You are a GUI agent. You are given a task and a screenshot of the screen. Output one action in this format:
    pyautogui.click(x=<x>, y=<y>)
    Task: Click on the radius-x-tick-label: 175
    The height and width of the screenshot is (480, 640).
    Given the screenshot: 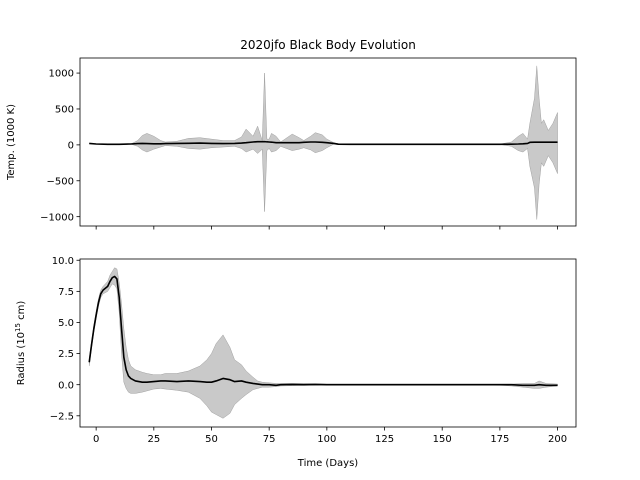 What is the action you would take?
    pyautogui.click(x=499, y=439)
    